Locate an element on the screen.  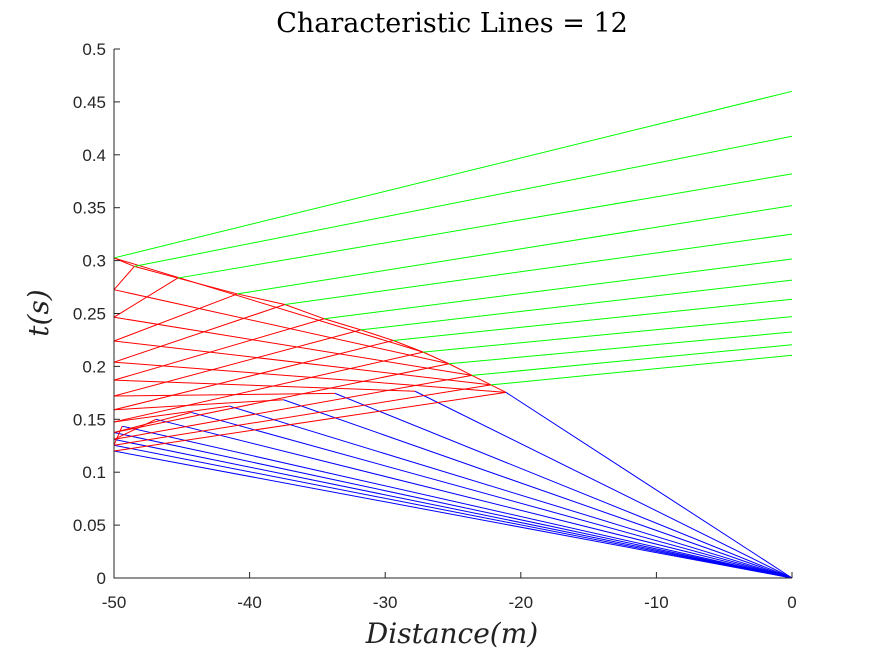
y-tick-label: 0.45 is located at coordinates (89, 102).